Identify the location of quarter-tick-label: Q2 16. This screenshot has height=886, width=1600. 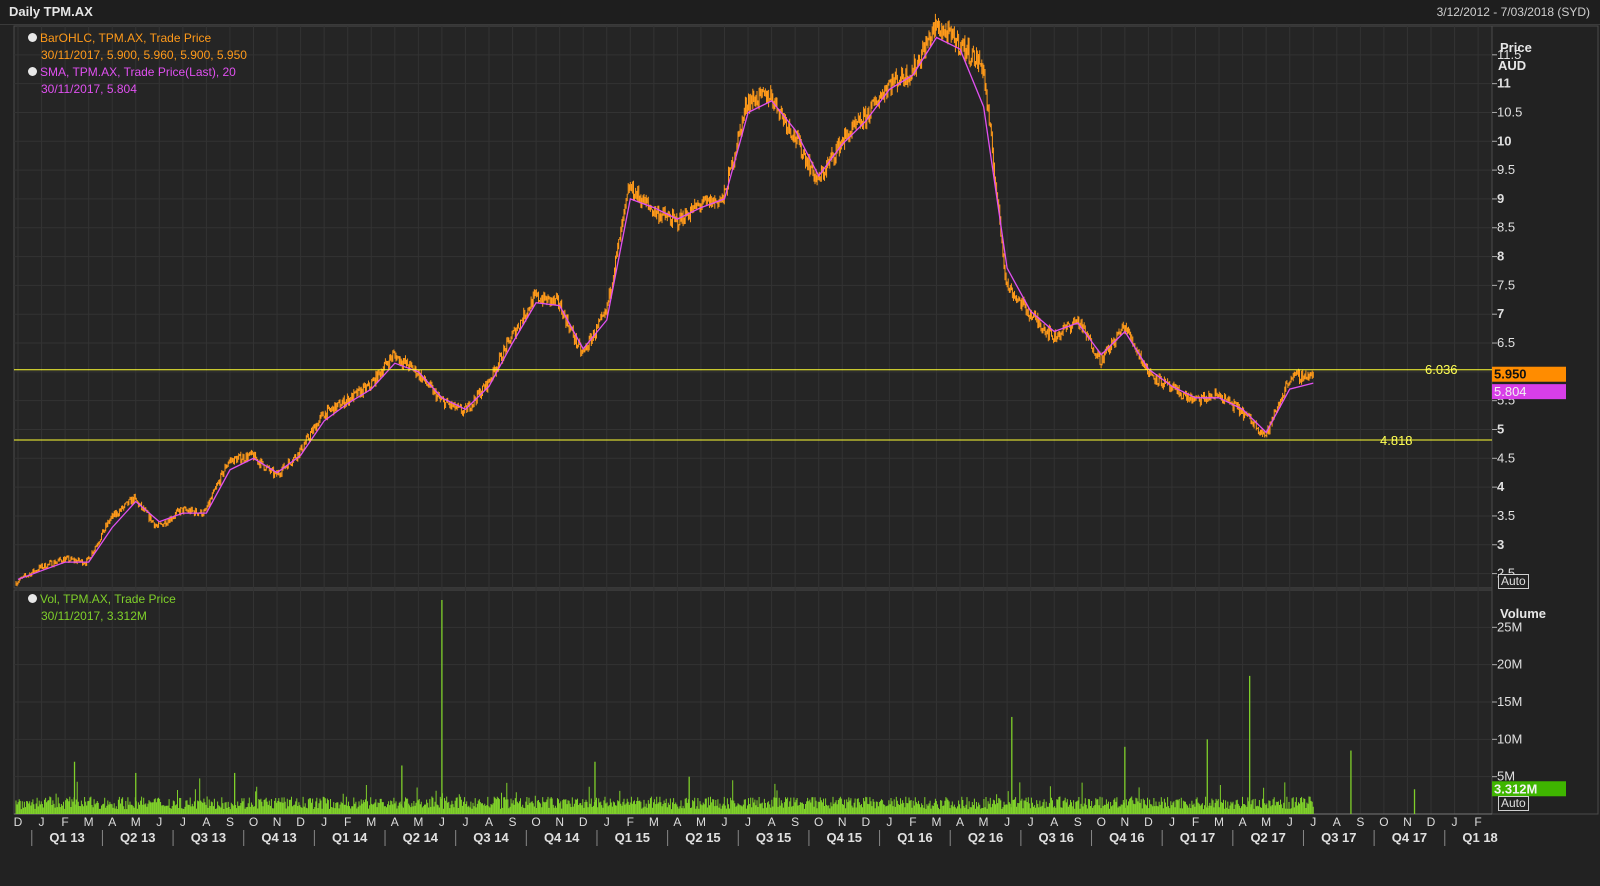
(985, 837).